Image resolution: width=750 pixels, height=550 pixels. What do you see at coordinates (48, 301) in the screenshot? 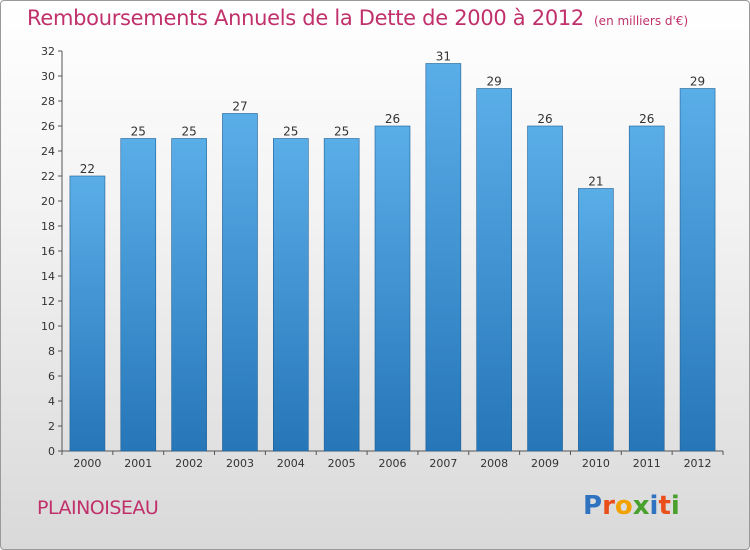
I see `y-tick-label: 12` at bounding box center [48, 301].